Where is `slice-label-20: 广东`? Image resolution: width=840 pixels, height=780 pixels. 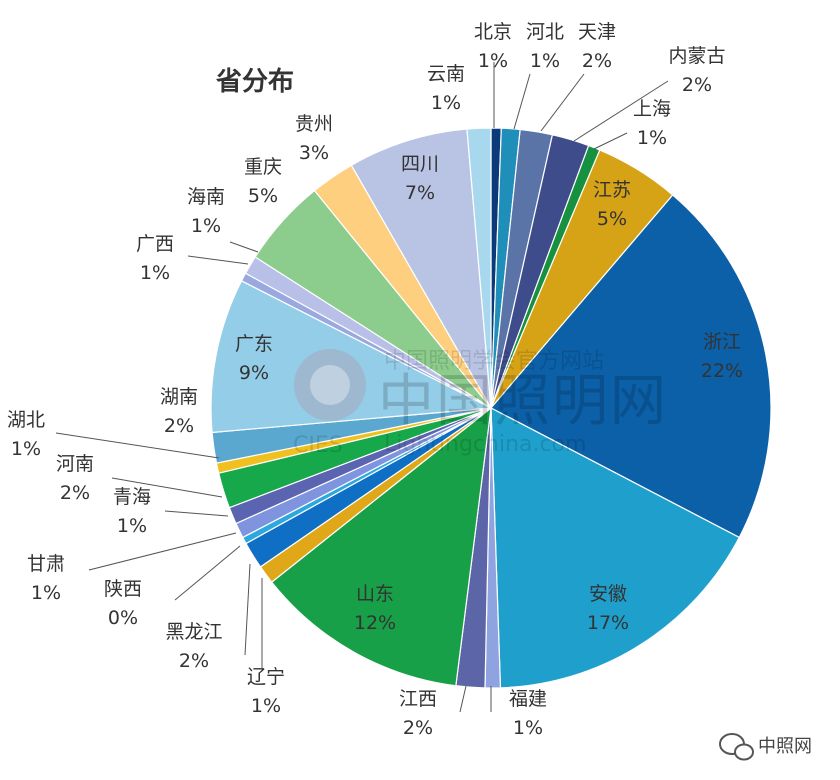
slice-label-20: 广东 is located at coordinates (254, 344).